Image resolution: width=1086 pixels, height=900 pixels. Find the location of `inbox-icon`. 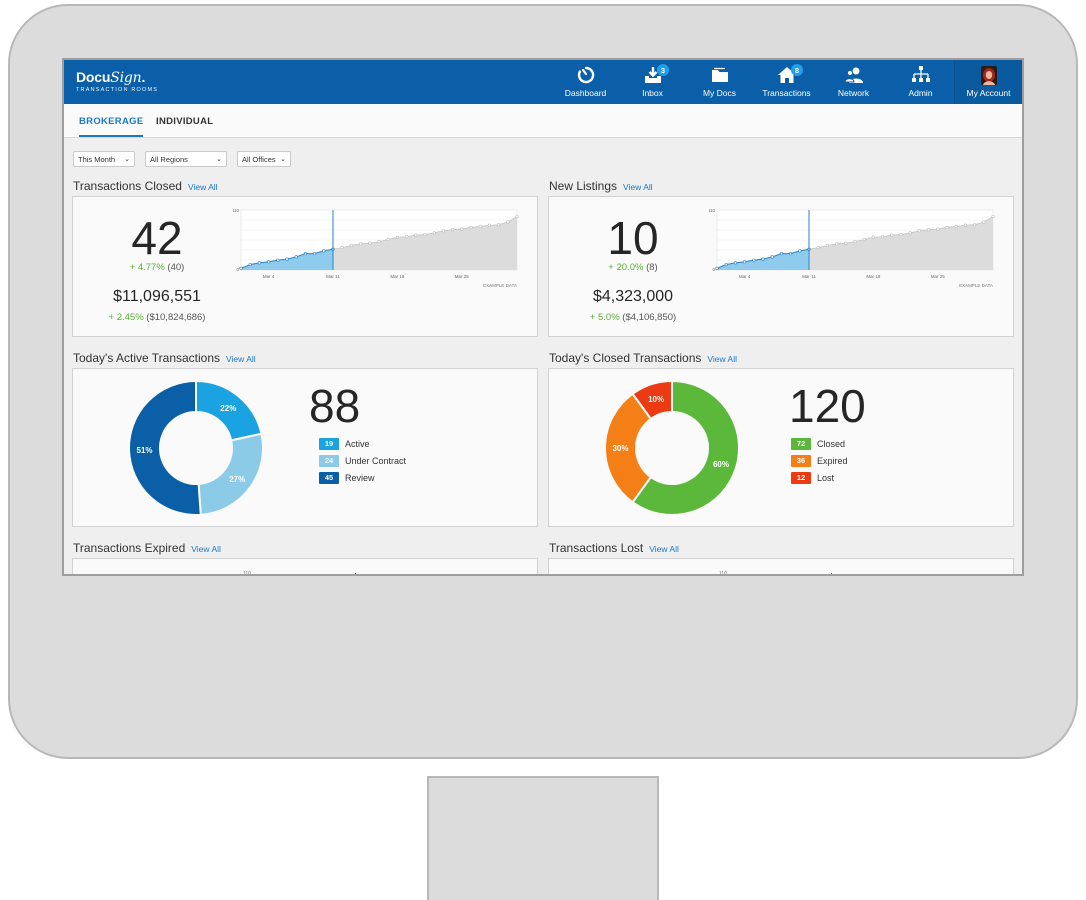

inbox-icon is located at coordinates (653, 75).